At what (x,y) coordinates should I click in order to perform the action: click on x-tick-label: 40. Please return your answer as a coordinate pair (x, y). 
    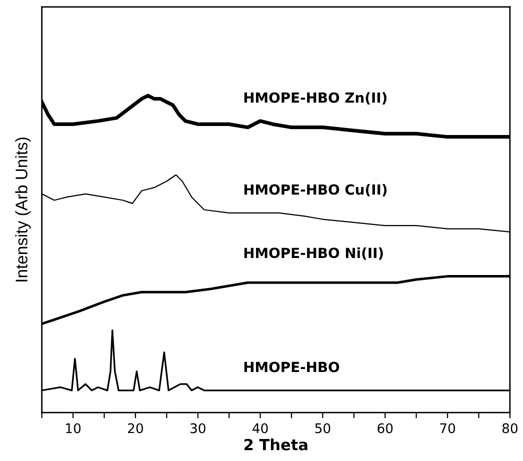
    Looking at the image, I should click on (260, 428).